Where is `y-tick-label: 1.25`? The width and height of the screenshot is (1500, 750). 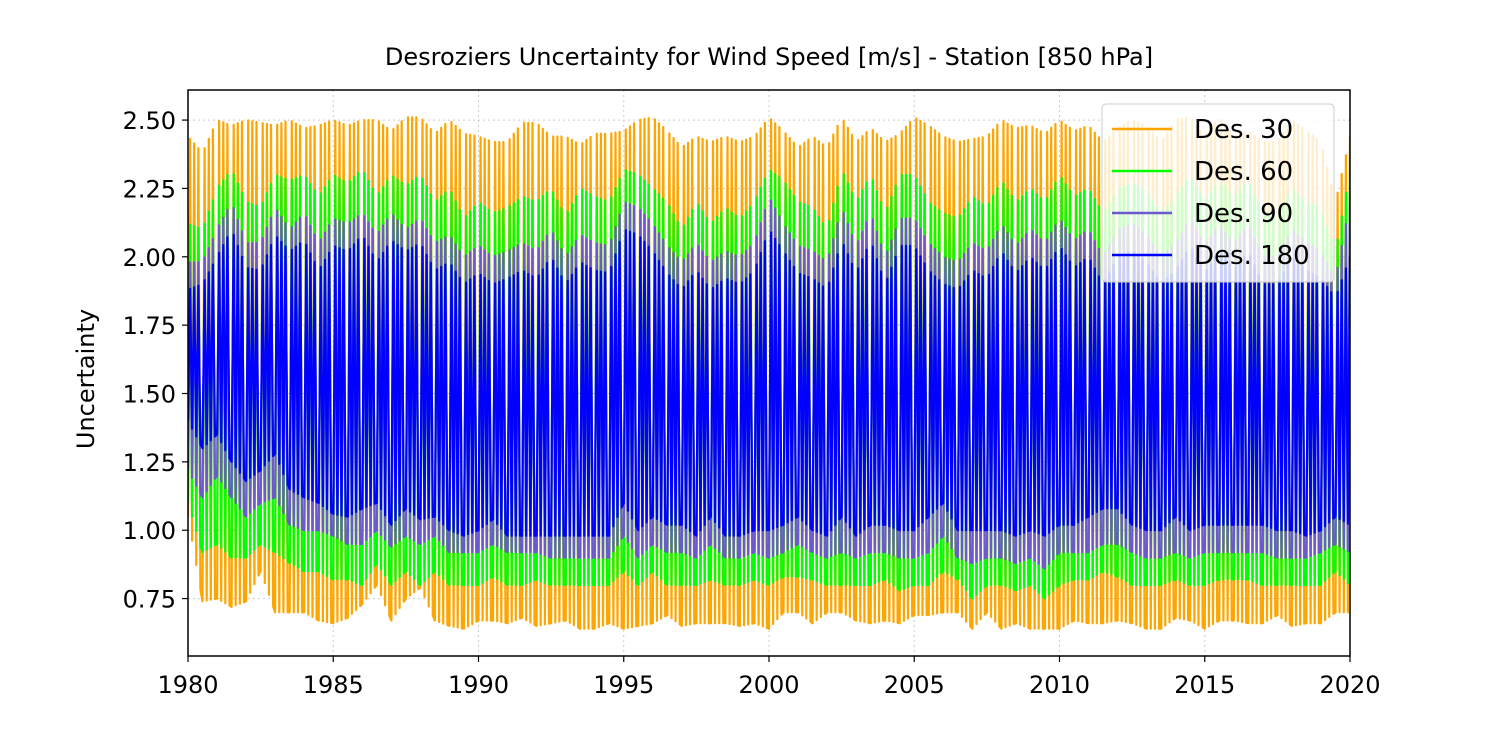 y-tick-label: 1.25 is located at coordinates (149, 463).